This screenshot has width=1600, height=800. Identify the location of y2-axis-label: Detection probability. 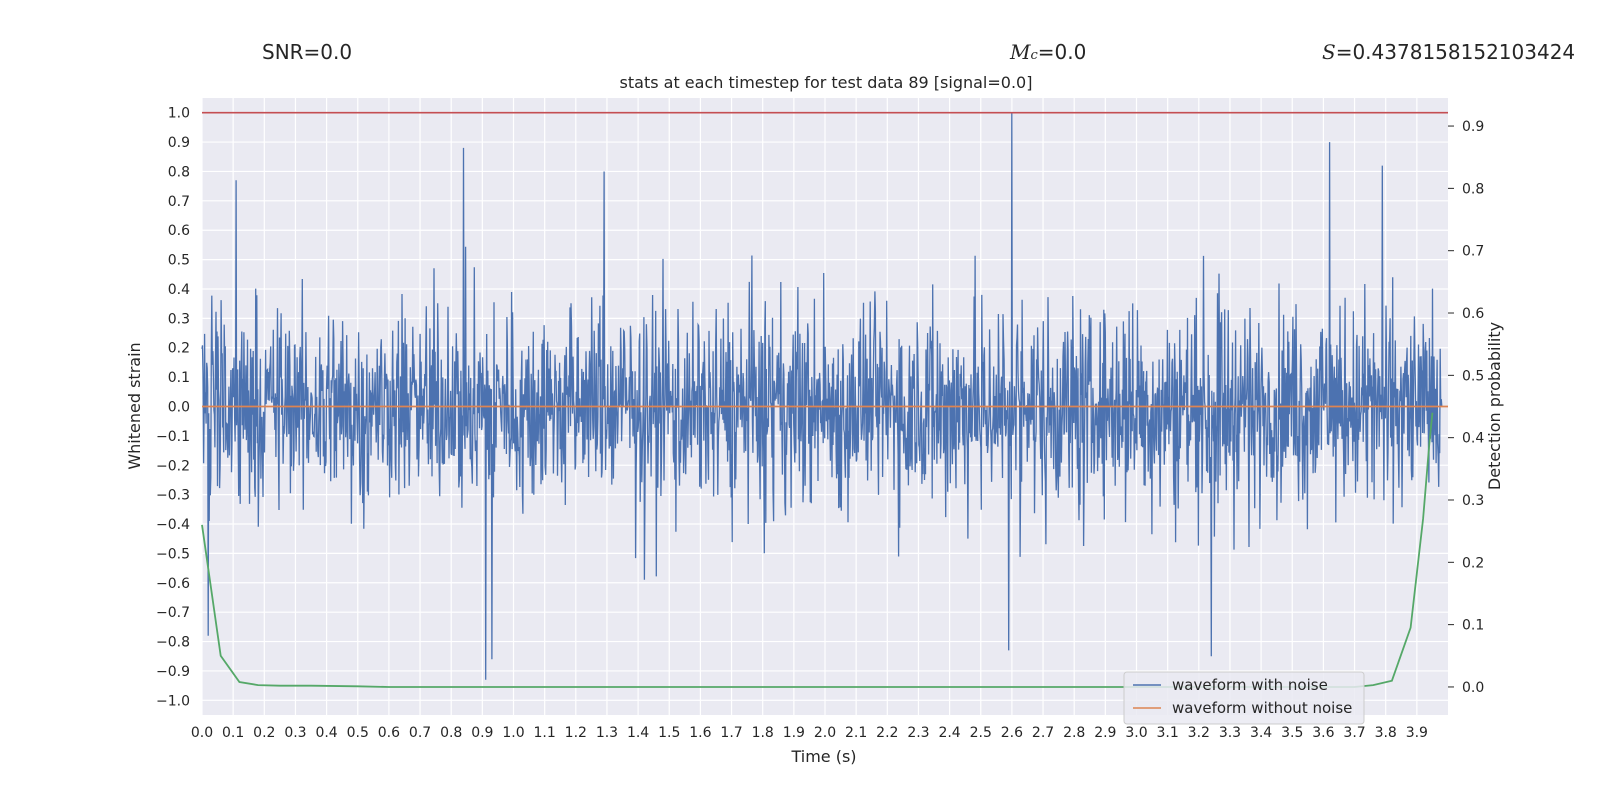
(1494, 406).